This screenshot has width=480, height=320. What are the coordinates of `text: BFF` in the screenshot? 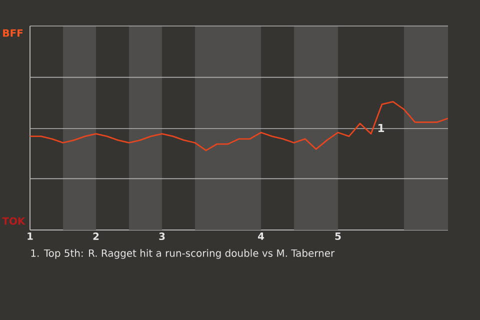 It's located at (13, 33).